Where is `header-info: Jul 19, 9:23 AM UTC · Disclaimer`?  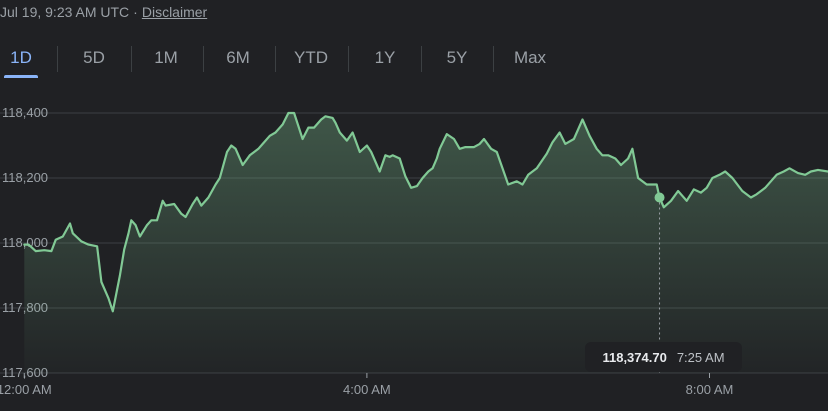
header-info: Jul 19, 9:23 AM UTC · Disclaimer is located at coordinates (103, 12).